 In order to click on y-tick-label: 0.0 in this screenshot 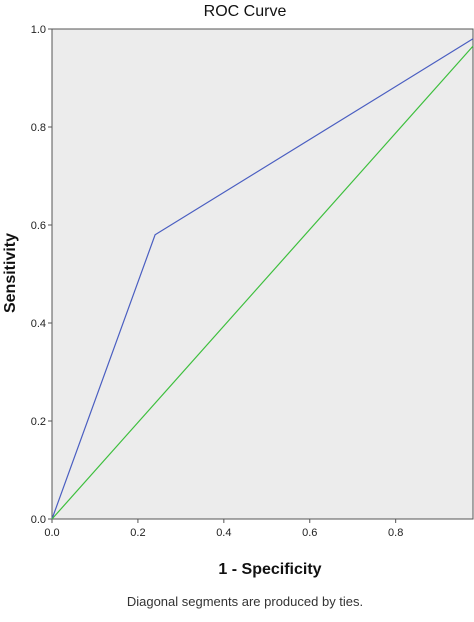, I will do `click(38, 520)`.